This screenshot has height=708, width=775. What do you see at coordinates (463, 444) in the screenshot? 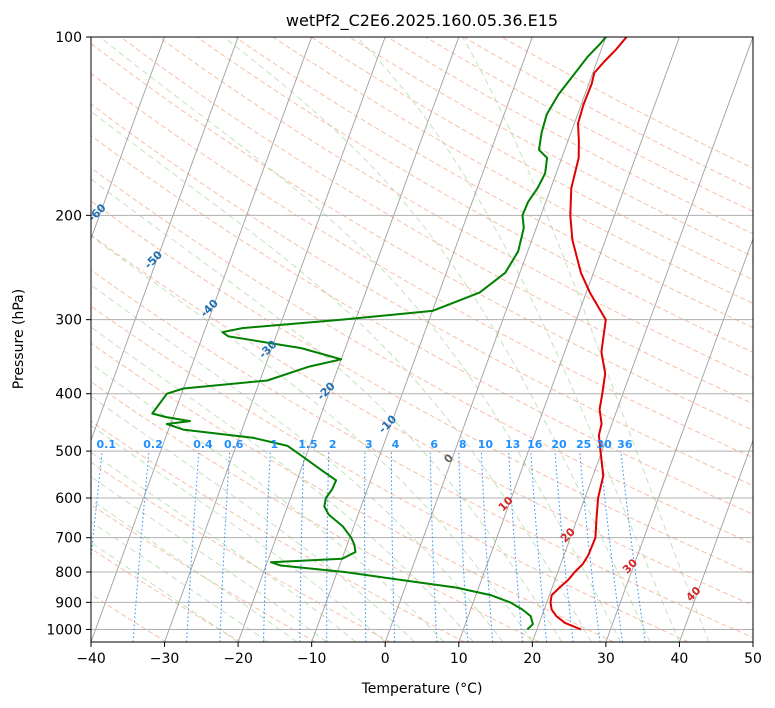
I see `mixing-ratio-label: 8` at bounding box center [463, 444].